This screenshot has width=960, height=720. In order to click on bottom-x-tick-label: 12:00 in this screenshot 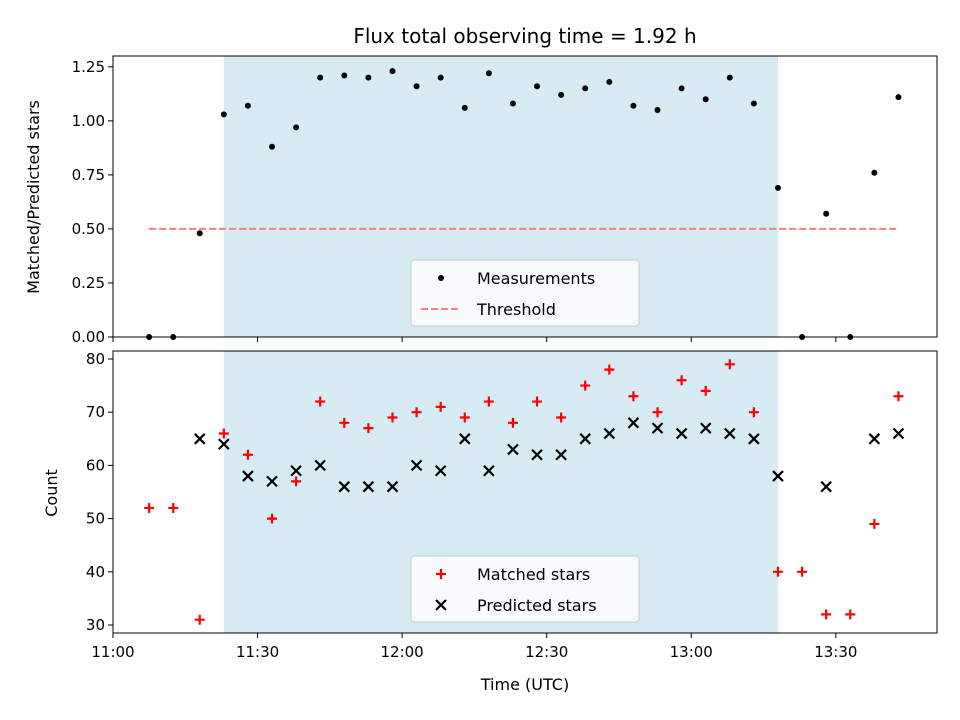, I will do `click(402, 652)`.